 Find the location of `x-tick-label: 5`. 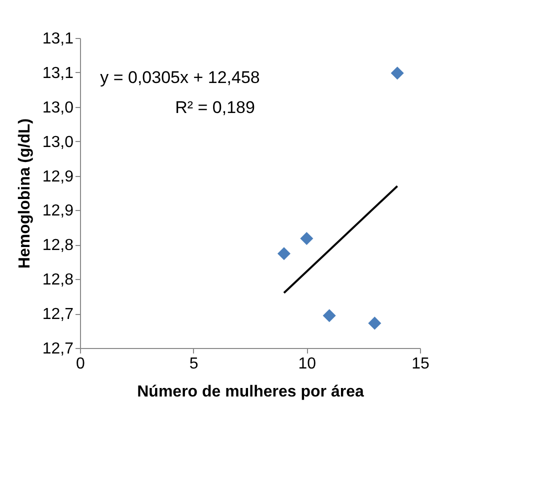

x-tick-label: 5 is located at coordinates (193, 364).